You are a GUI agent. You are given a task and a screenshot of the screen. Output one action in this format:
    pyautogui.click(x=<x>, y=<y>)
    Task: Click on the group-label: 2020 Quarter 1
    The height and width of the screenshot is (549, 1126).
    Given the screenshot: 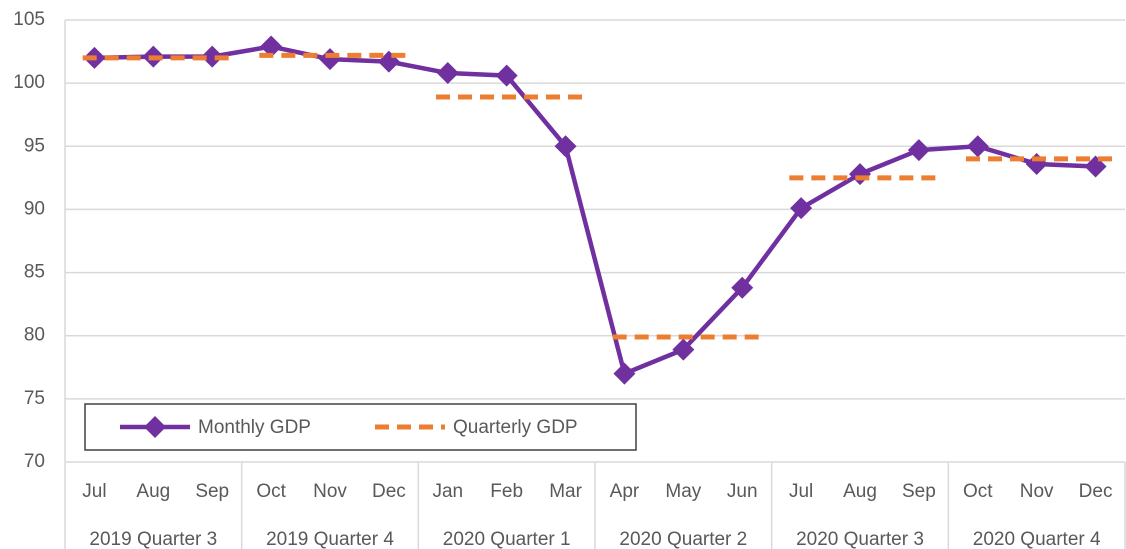 What is the action you would take?
    pyautogui.click(x=507, y=539)
    